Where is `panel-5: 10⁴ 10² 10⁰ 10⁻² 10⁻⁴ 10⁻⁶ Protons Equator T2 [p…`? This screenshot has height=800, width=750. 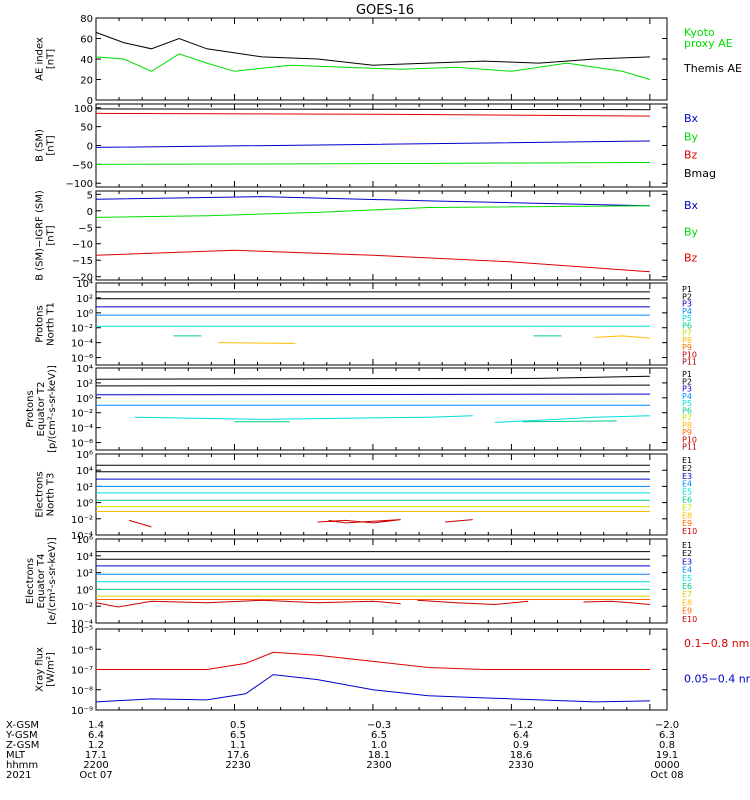 panel-5: 10⁴ 10² 10⁰ 10⁻² 10⁻⁴ 10⁻⁶ Protons Equator T2 [p… is located at coordinates (361, 408).